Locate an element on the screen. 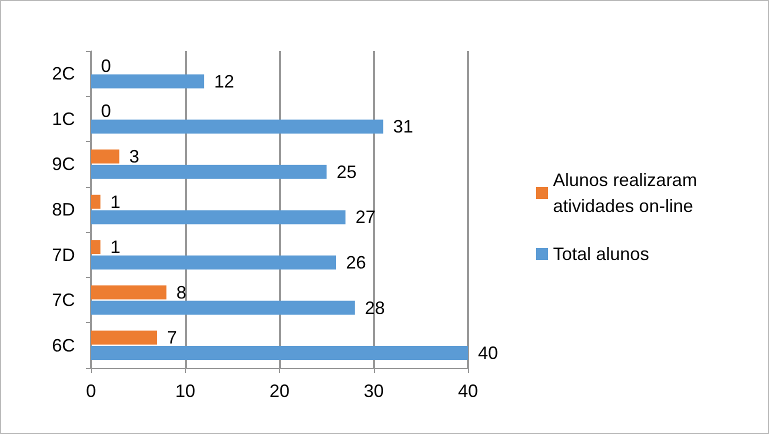 This screenshot has width=769, height=434. data-label: 28 is located at coordinates (374, 308).